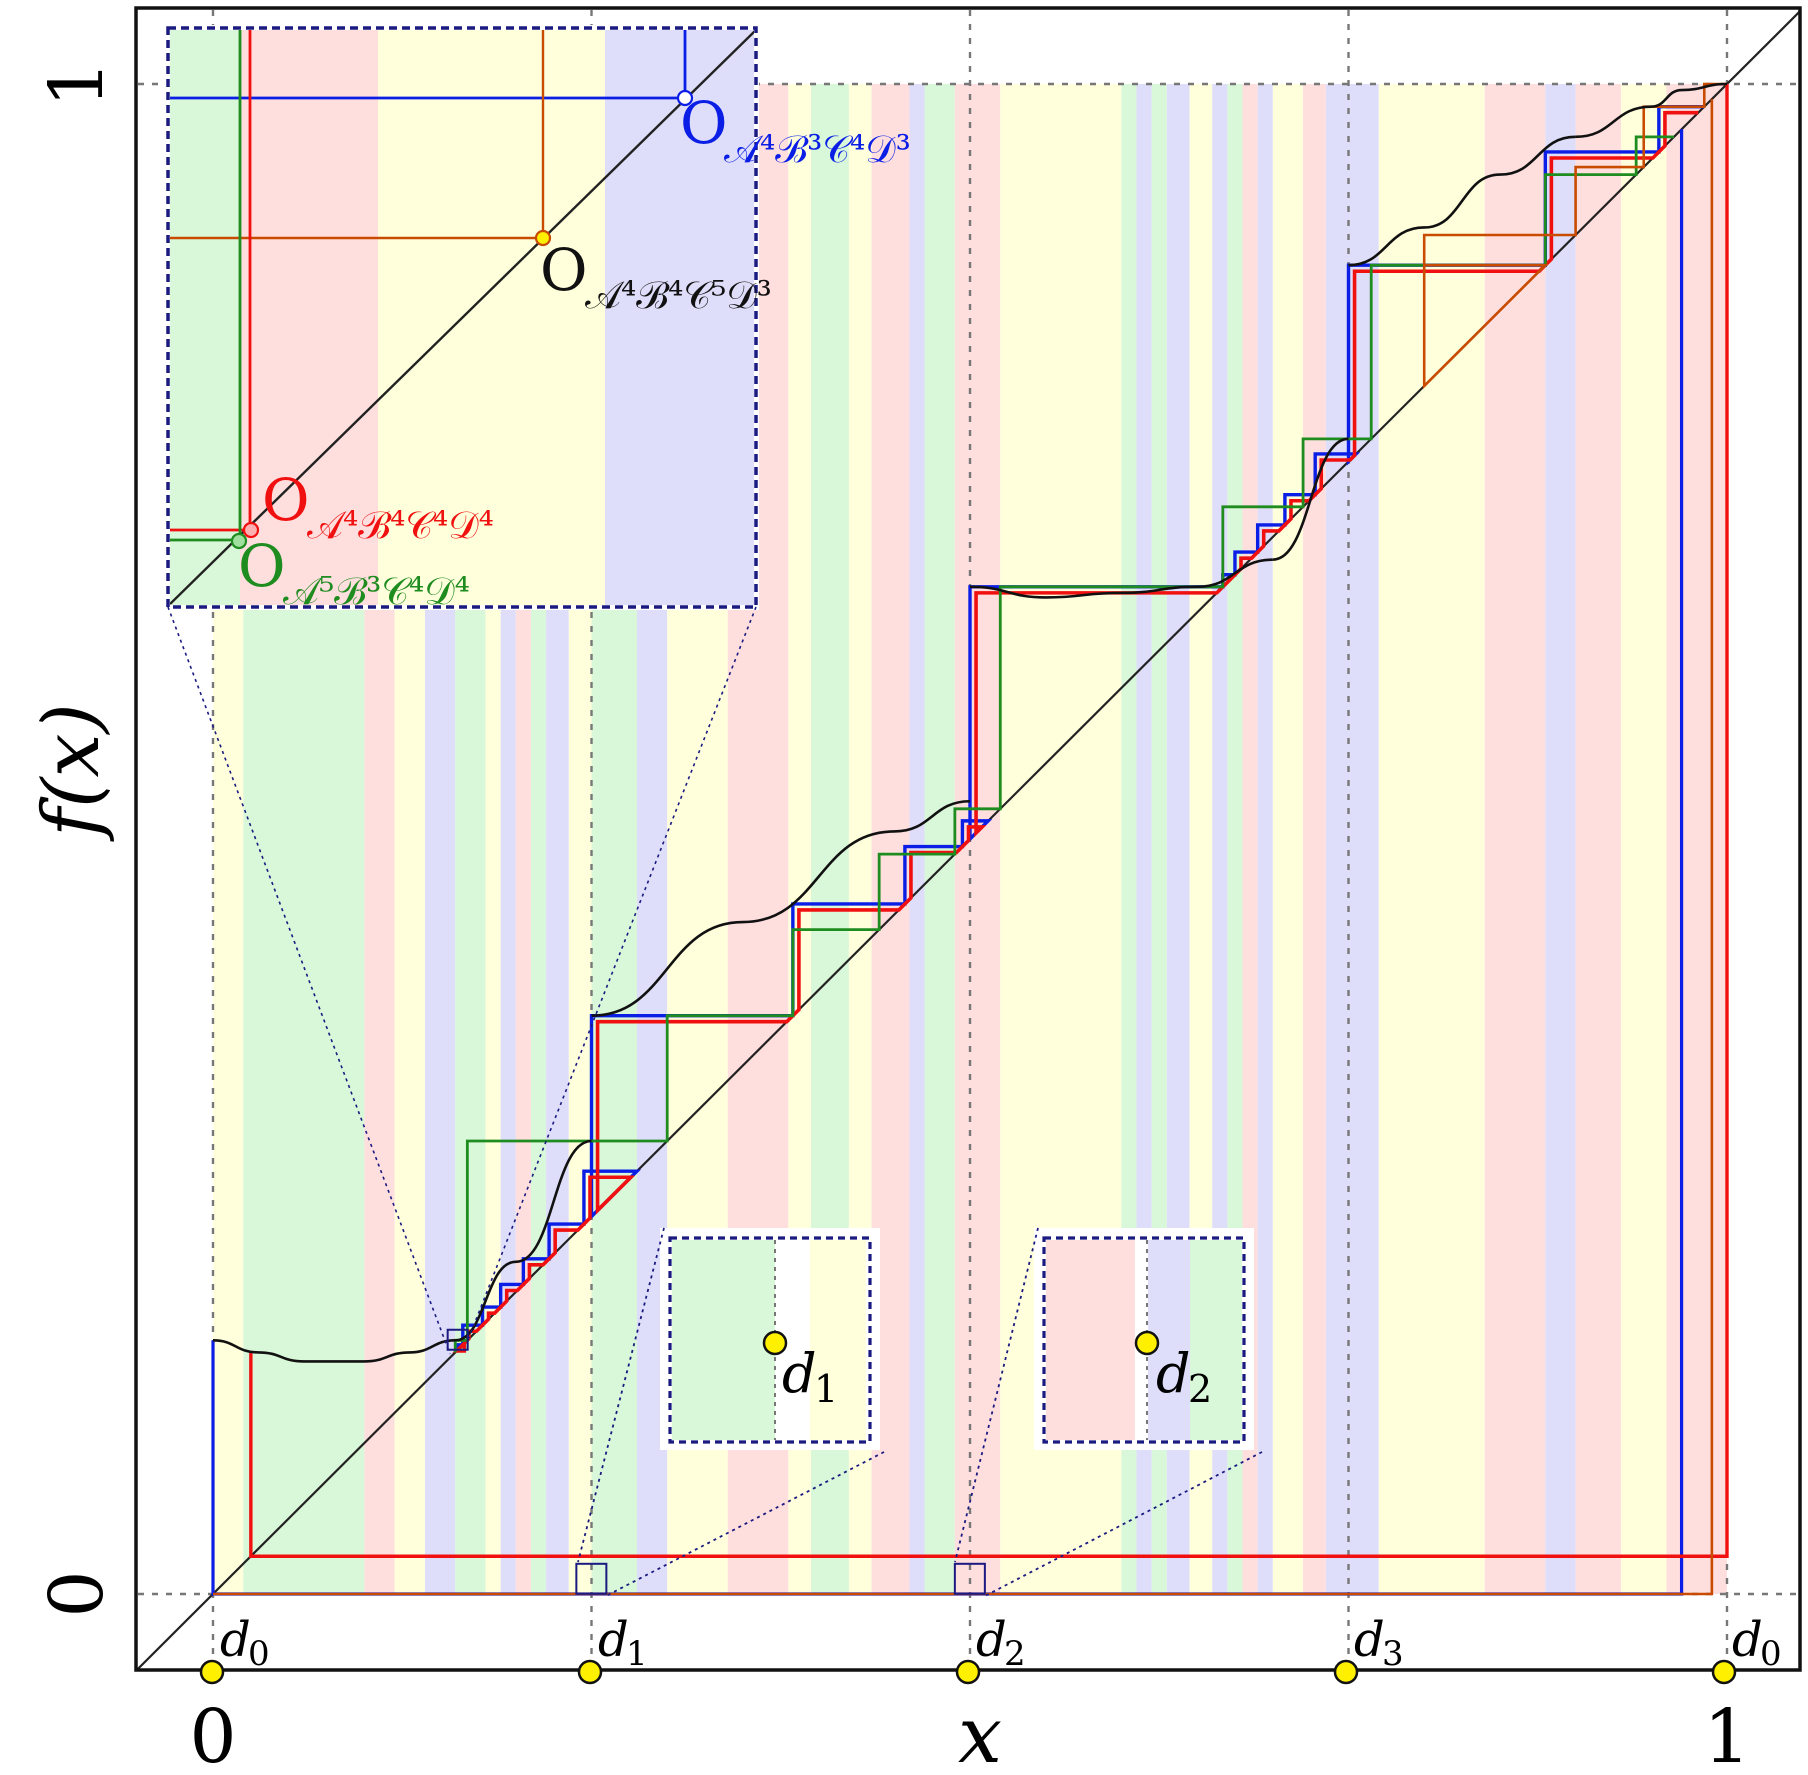  I want to click on orbit-label-blue: O 𝒜⁴ℬ³𝒞⁴𝒟³, so click(795, 130).